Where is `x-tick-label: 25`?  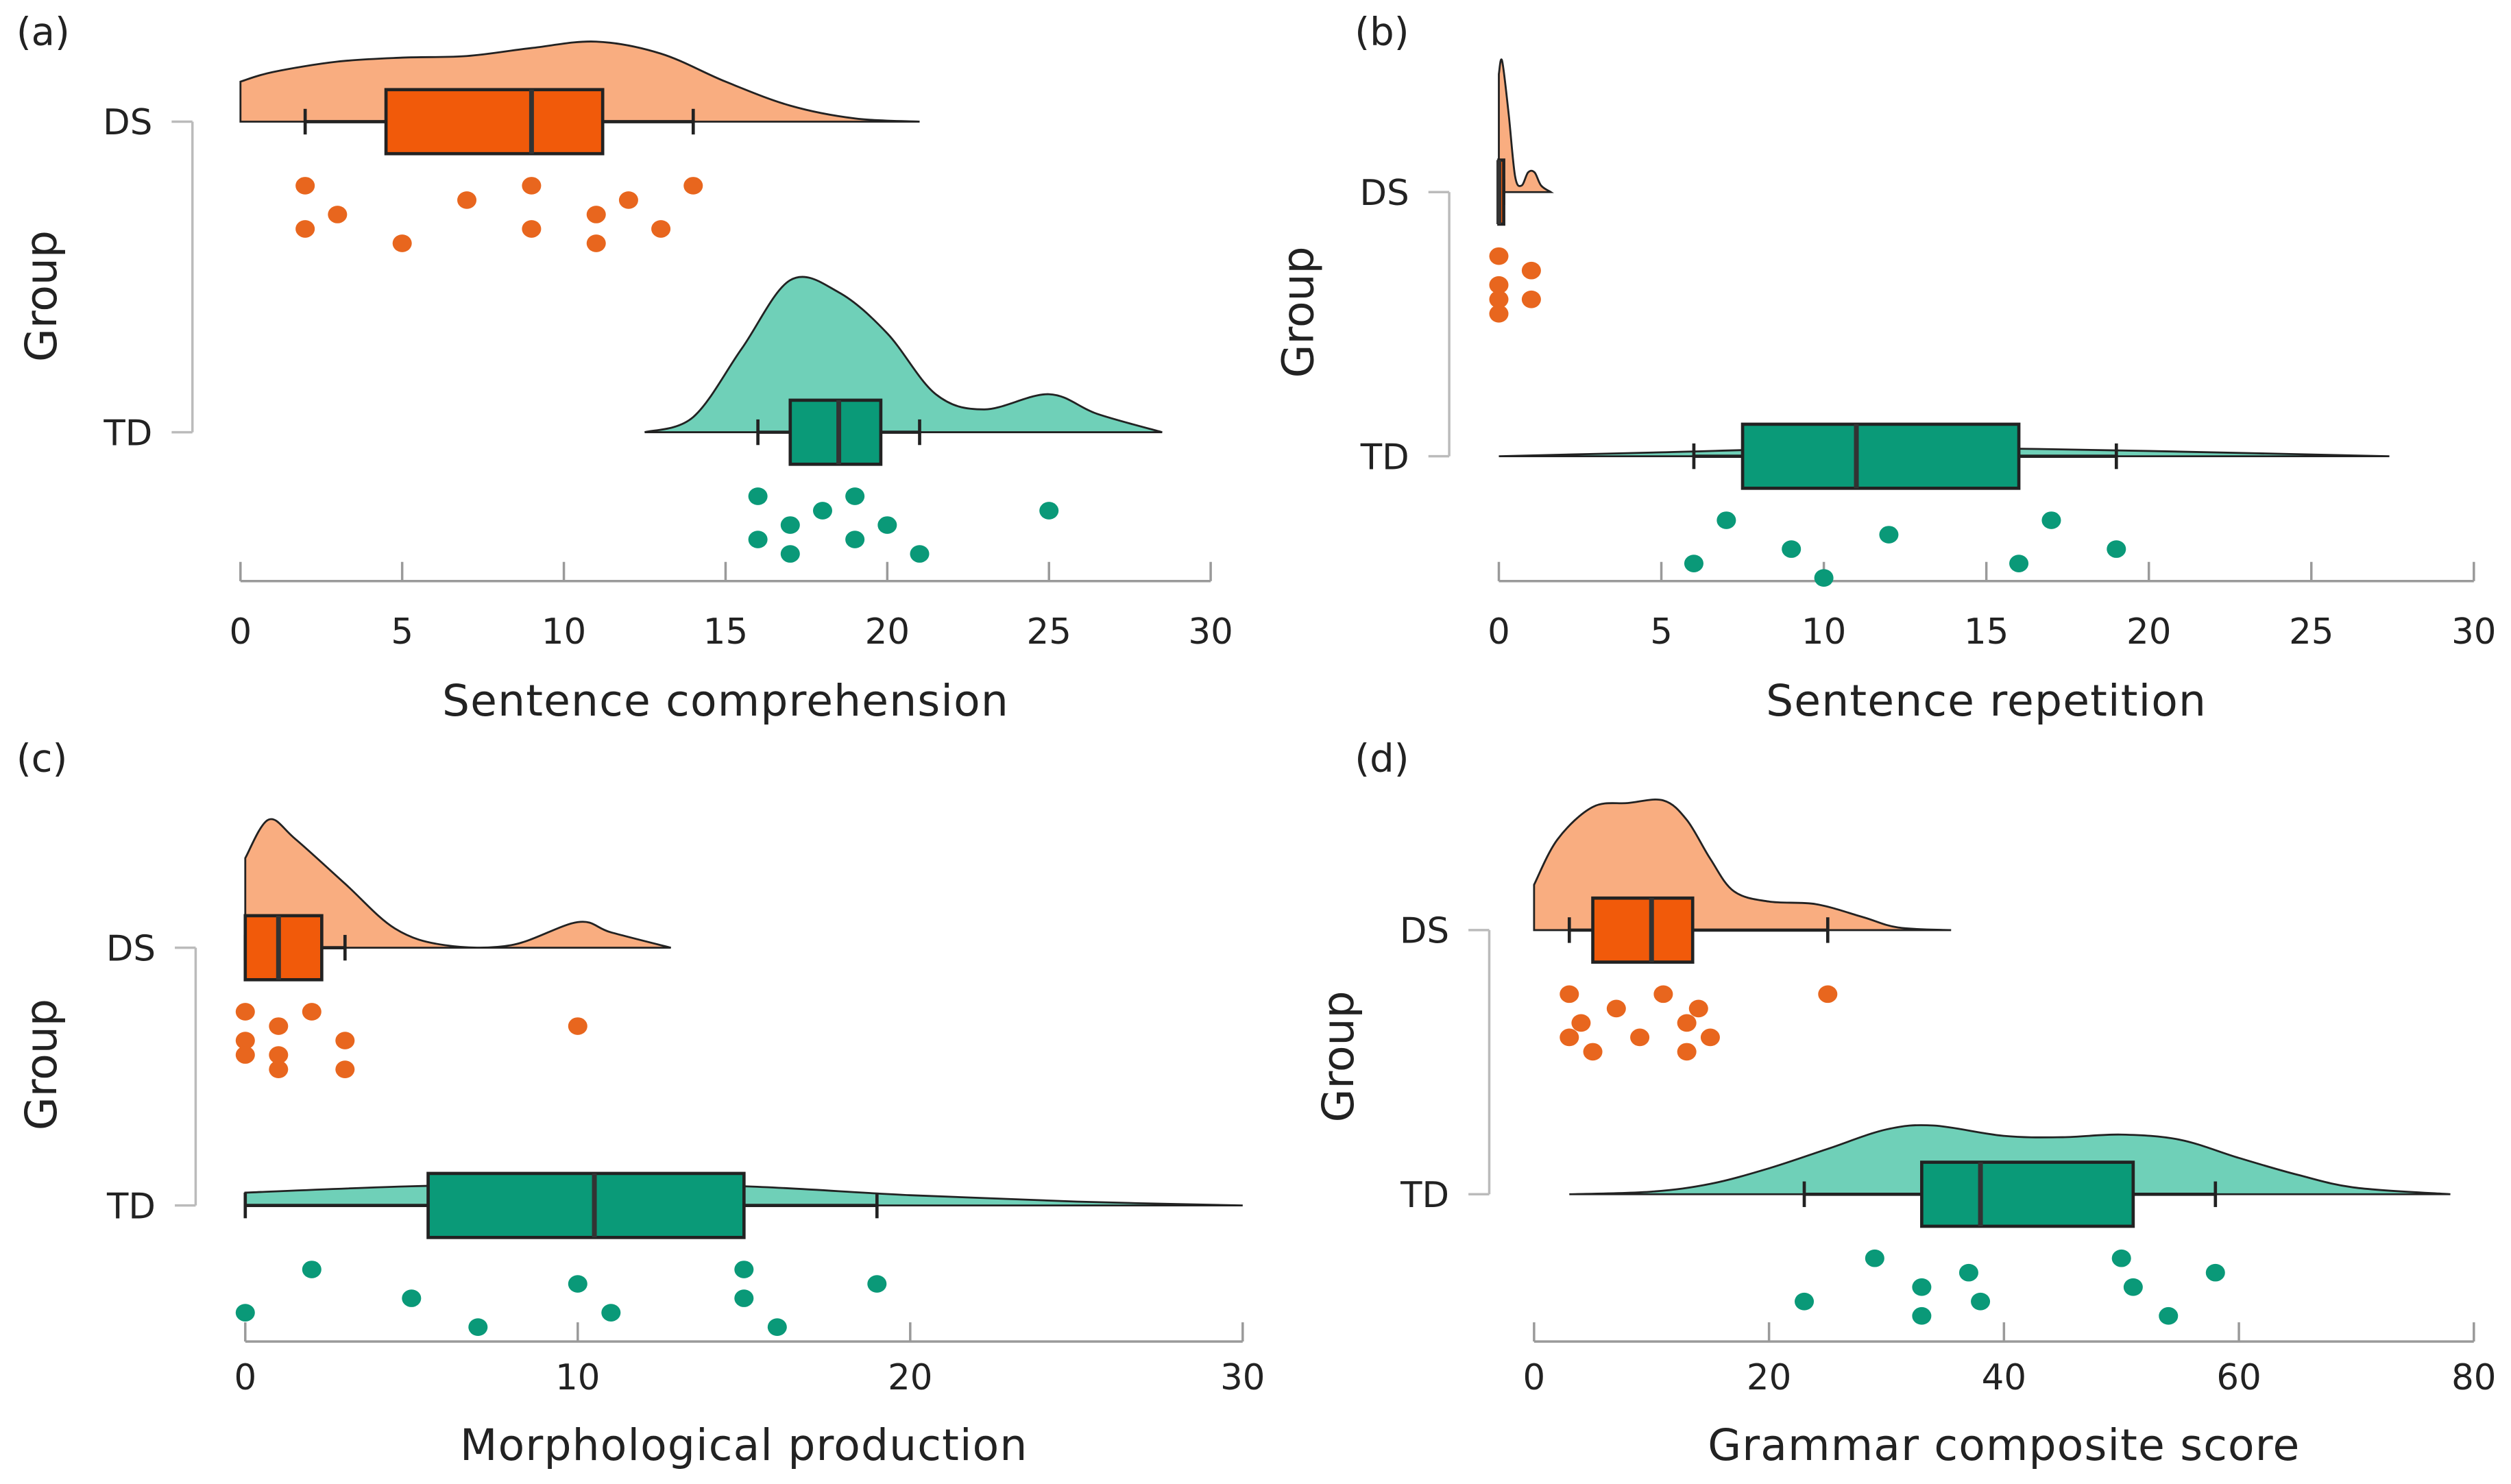
x-tick-label: 25 is located at coordinates (2311, 632).